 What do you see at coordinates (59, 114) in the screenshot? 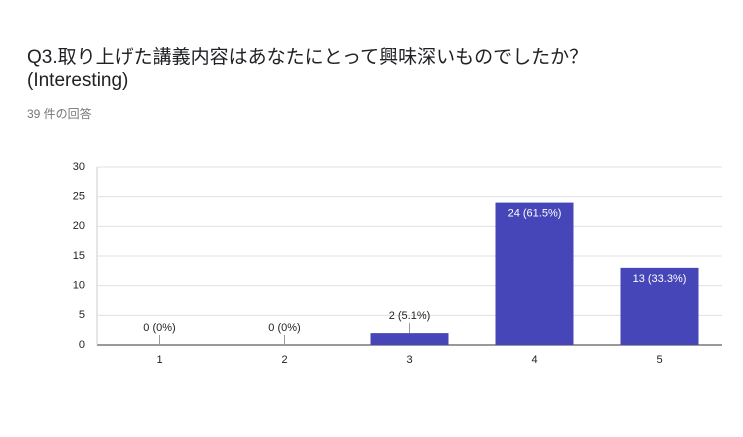
I see `response-count: 39 件の回答` at bounding box center [59, 114].